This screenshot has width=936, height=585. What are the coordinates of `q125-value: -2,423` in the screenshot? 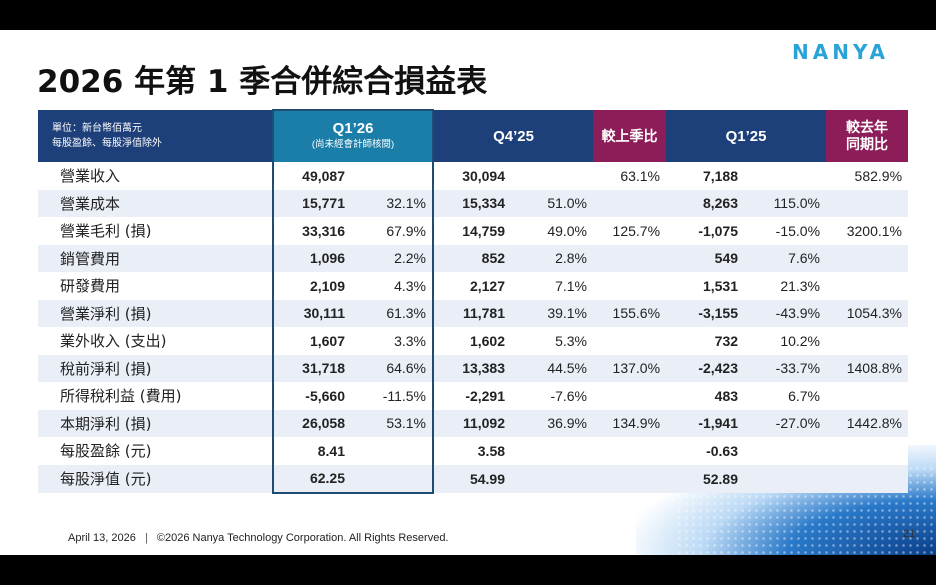 It's located at (706, 368).